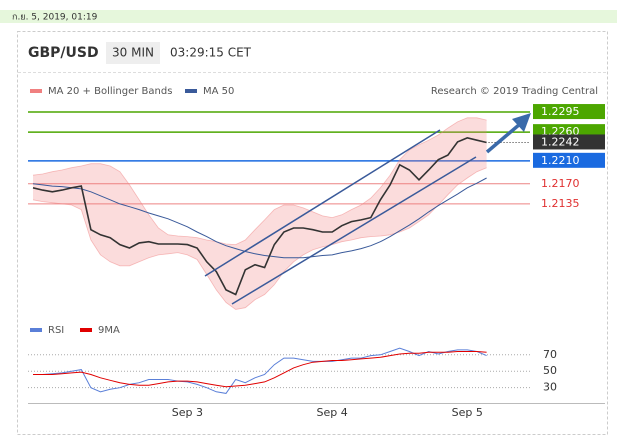 The height and width of the screenshot is (442, 617). I want to click on y-tick-label: 50, so click(550, 370).